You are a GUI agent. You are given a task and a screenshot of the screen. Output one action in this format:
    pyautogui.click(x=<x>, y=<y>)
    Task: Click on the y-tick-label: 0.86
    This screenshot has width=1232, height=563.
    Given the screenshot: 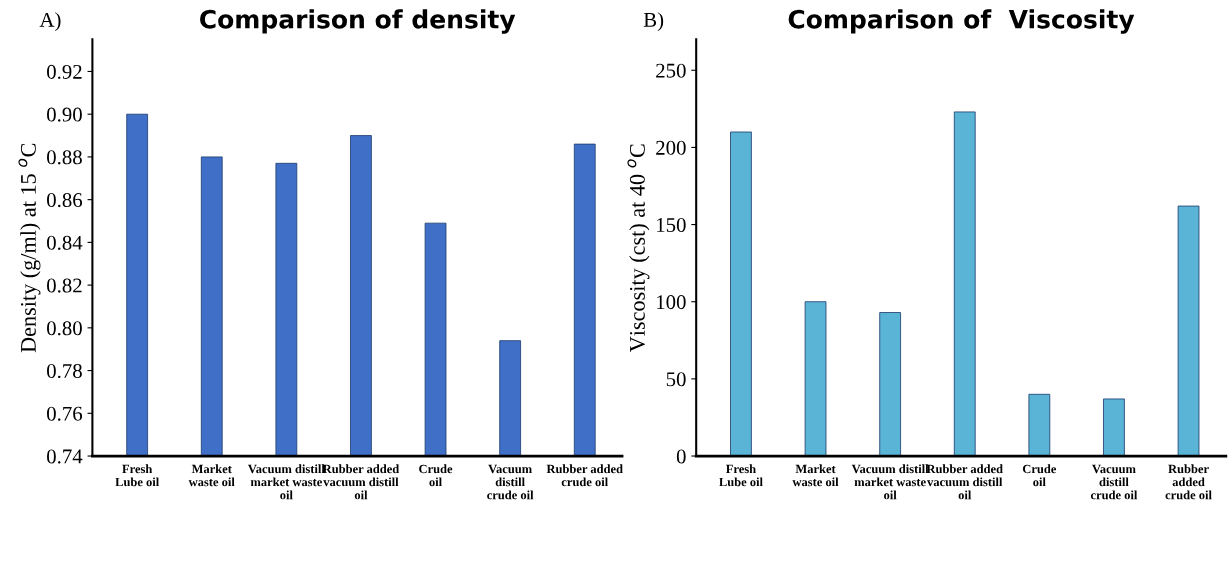 What is the action you would take?
    pyautogui.click(x=65, y=200)
    